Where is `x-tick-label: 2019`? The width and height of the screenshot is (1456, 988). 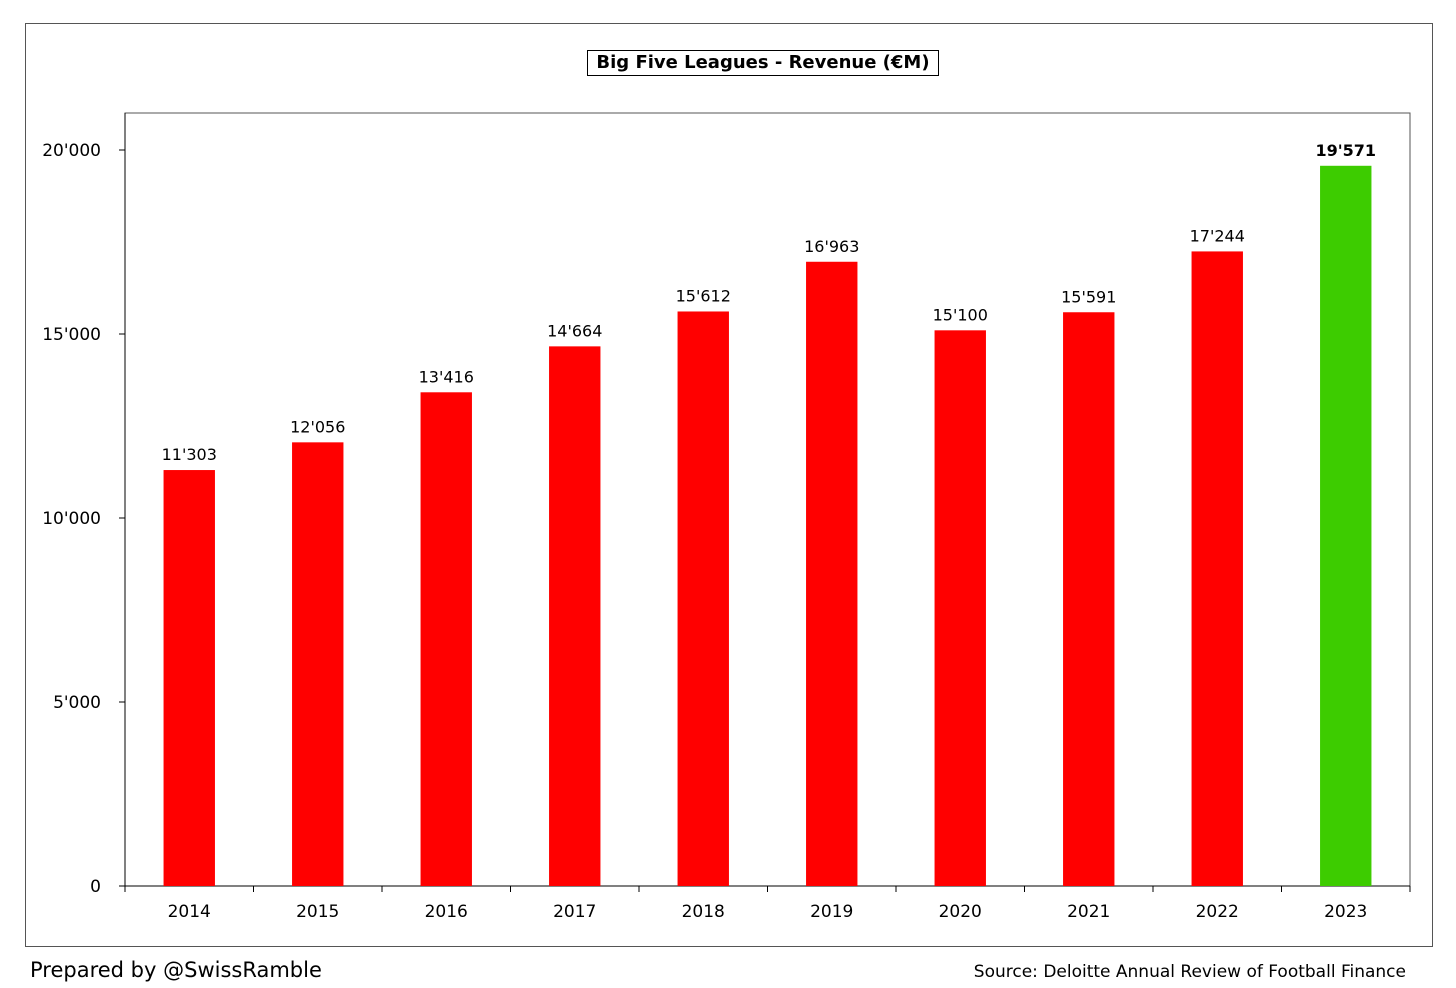
x-tick-label: 2019 is located at coordinates (831, 912).